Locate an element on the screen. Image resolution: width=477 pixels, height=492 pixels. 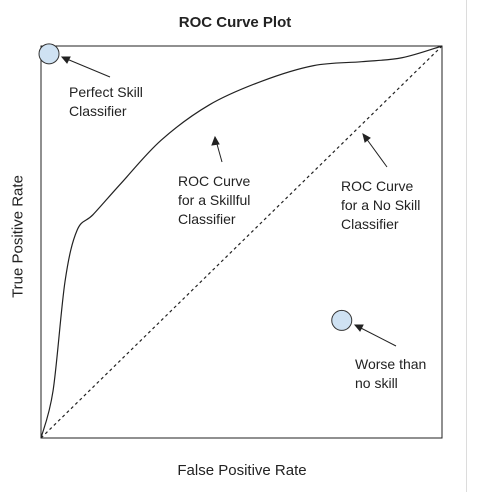
arrowhead-perfect is located at coordinates (65, 60).